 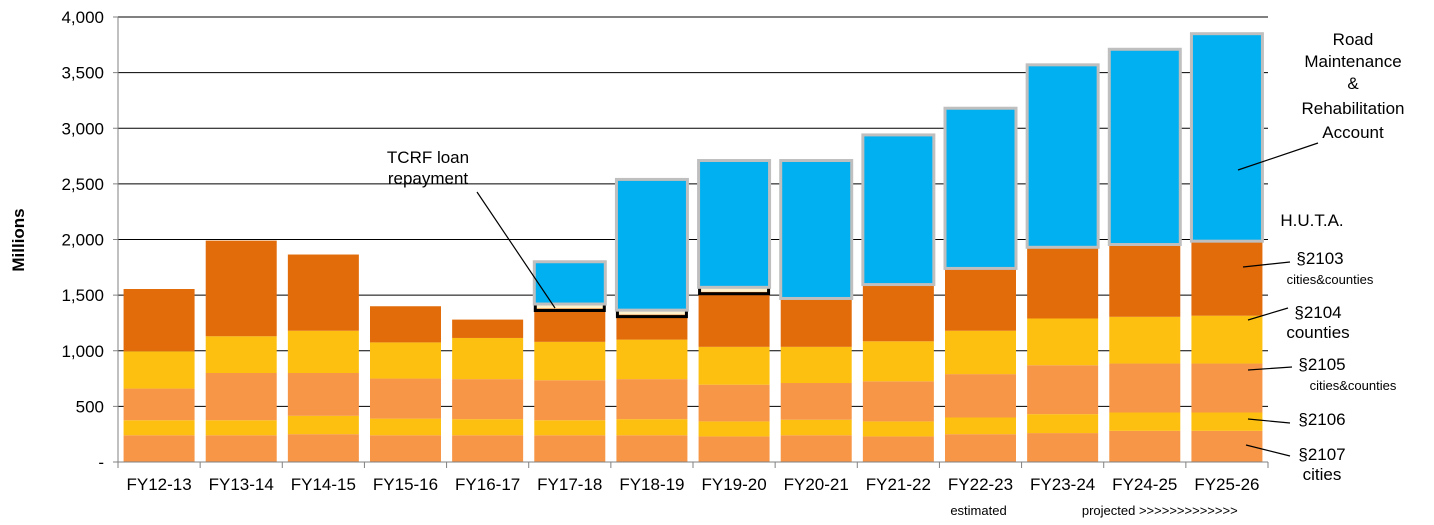 I want to click on x-tick-label: FY20-21, so click(x=816, y=484).